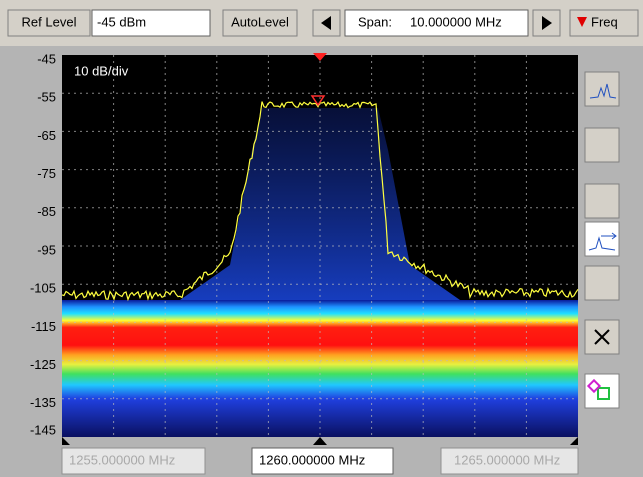 The height and width of the screenshot is (477, 643). Describe the element at coordinates (46, 135) in the screenshot. I see `y-label: -65` at that location.